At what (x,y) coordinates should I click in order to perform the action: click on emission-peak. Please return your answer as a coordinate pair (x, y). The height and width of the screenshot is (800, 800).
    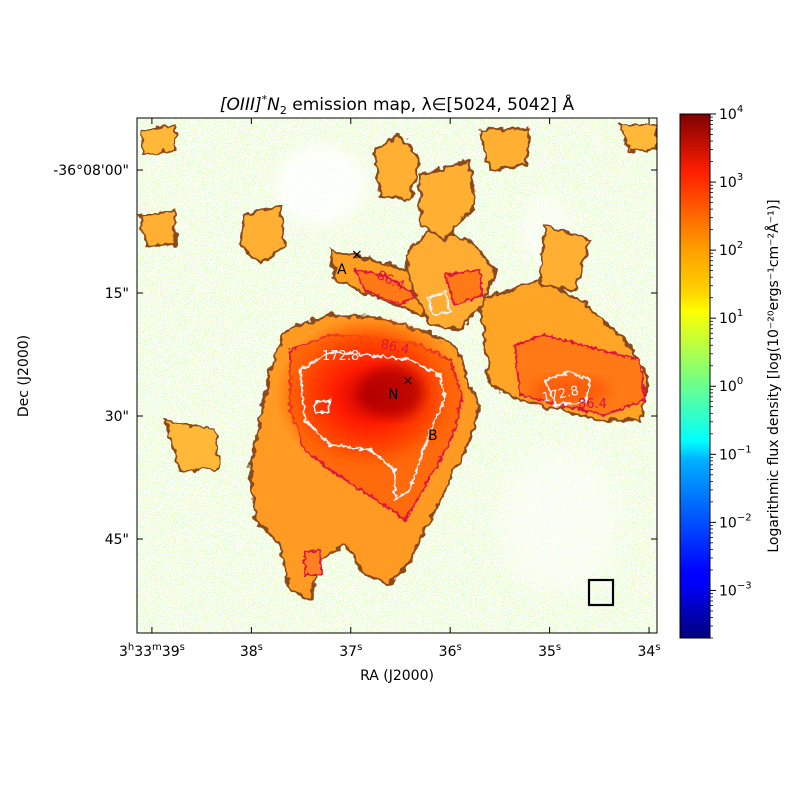
    Looking at the image, I should click on (392, 392).